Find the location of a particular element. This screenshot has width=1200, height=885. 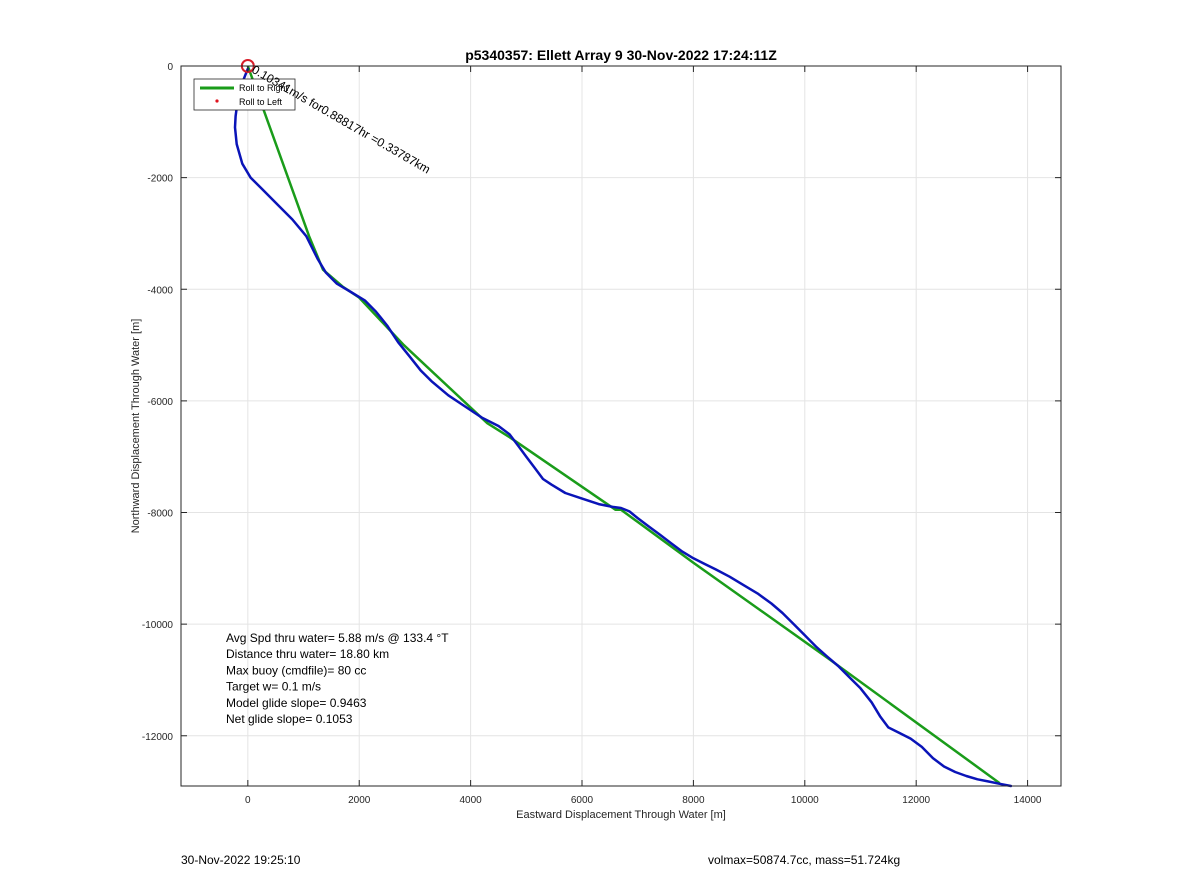

y-tick-label: -6000 is located at coordinates (160, 402).